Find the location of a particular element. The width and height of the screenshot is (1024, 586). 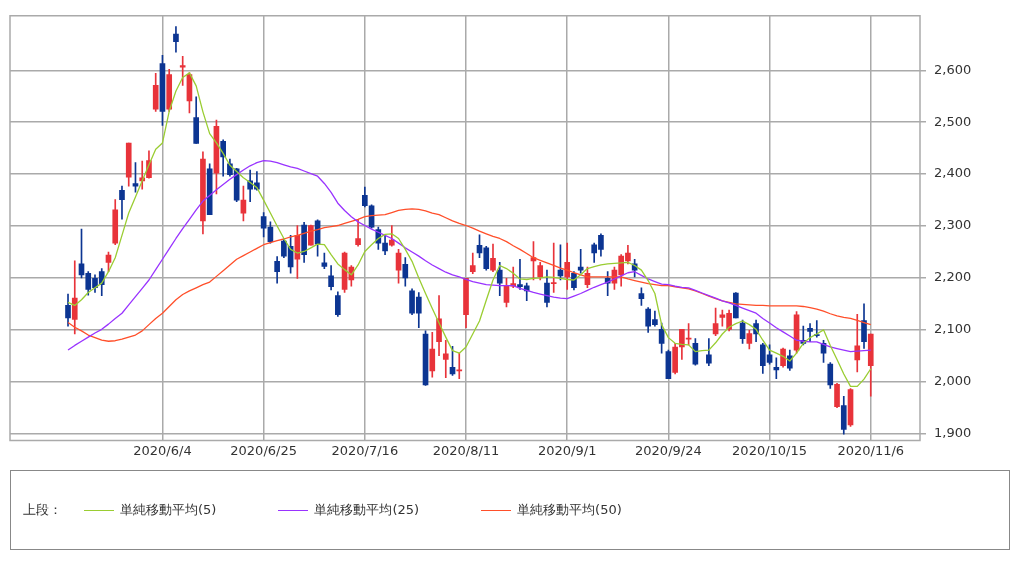

y-tick-label: 2,300 is located at coordinates (953, 225).